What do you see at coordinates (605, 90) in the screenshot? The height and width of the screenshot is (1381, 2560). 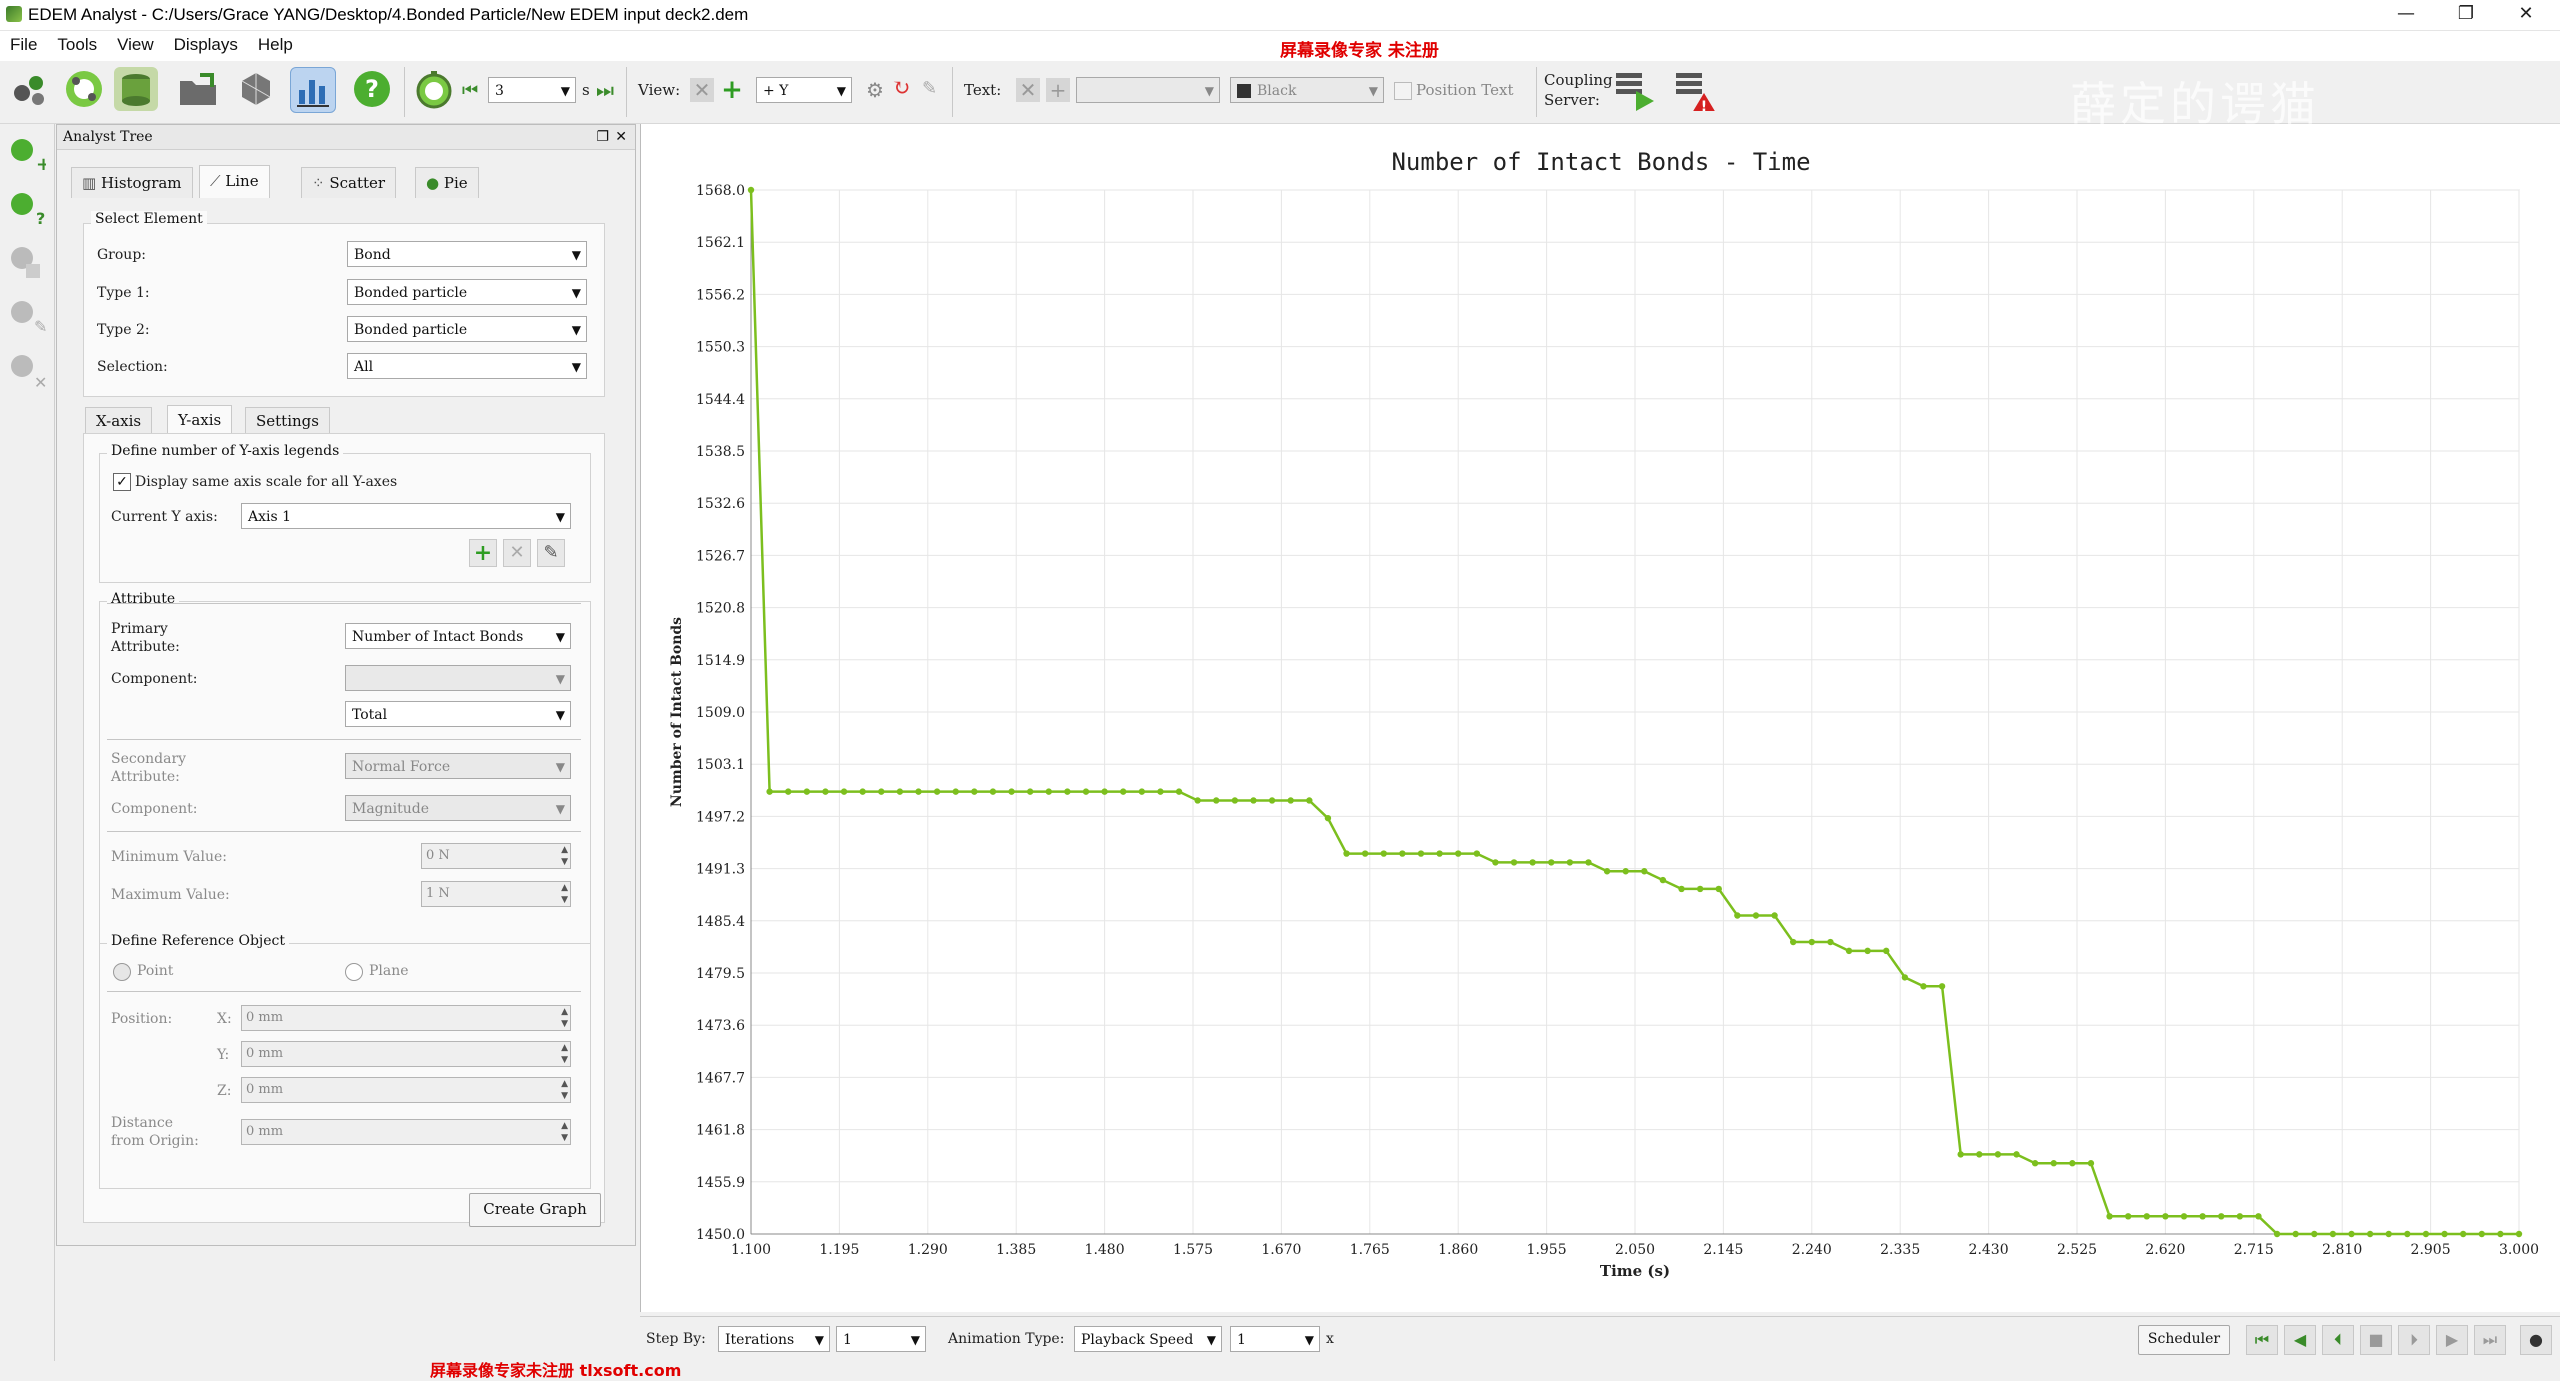 I see `skip-forward-icon: ⏭` at bounding box center [605, 90].